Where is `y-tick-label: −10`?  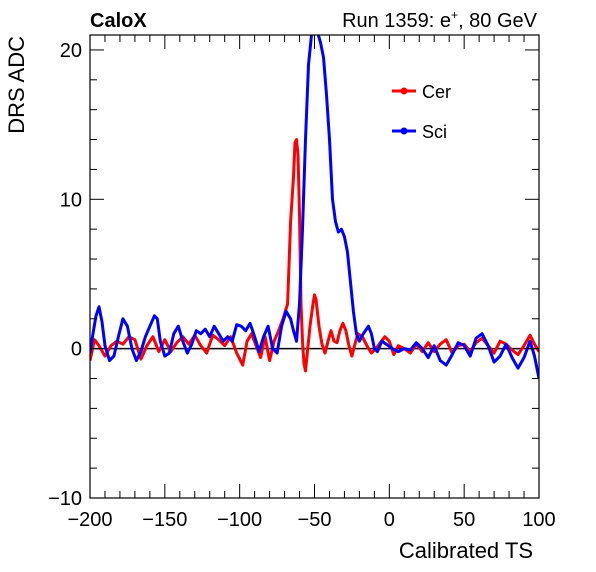 y-tick-label: −10 is located at coordinates (65, 499).